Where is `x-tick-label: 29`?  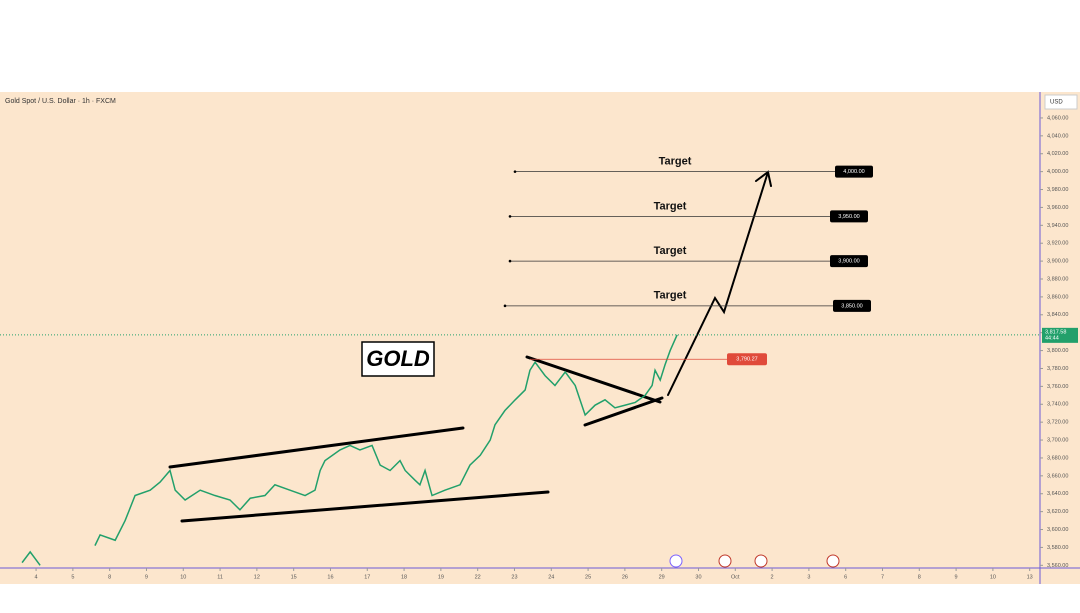
x-tick-label: 29 is located at coordinates (662, 577).